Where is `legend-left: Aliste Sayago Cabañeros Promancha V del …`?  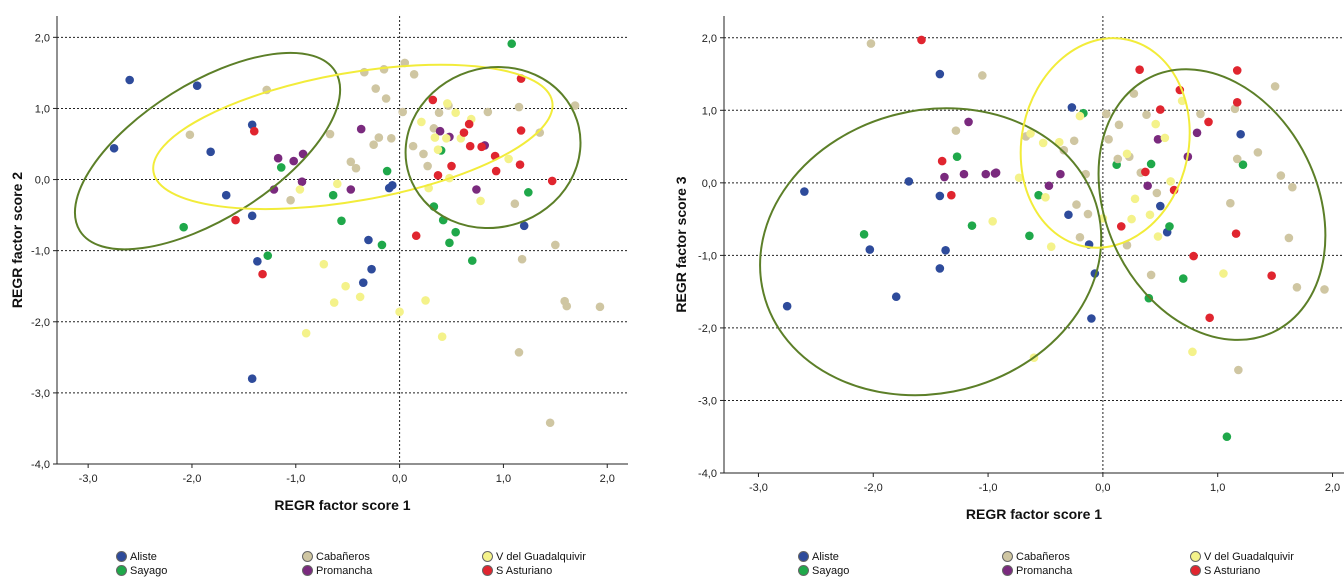
legend-left: Aliste Sayago Cabañeros Promancha V del … is located at coordinates (351, 564).